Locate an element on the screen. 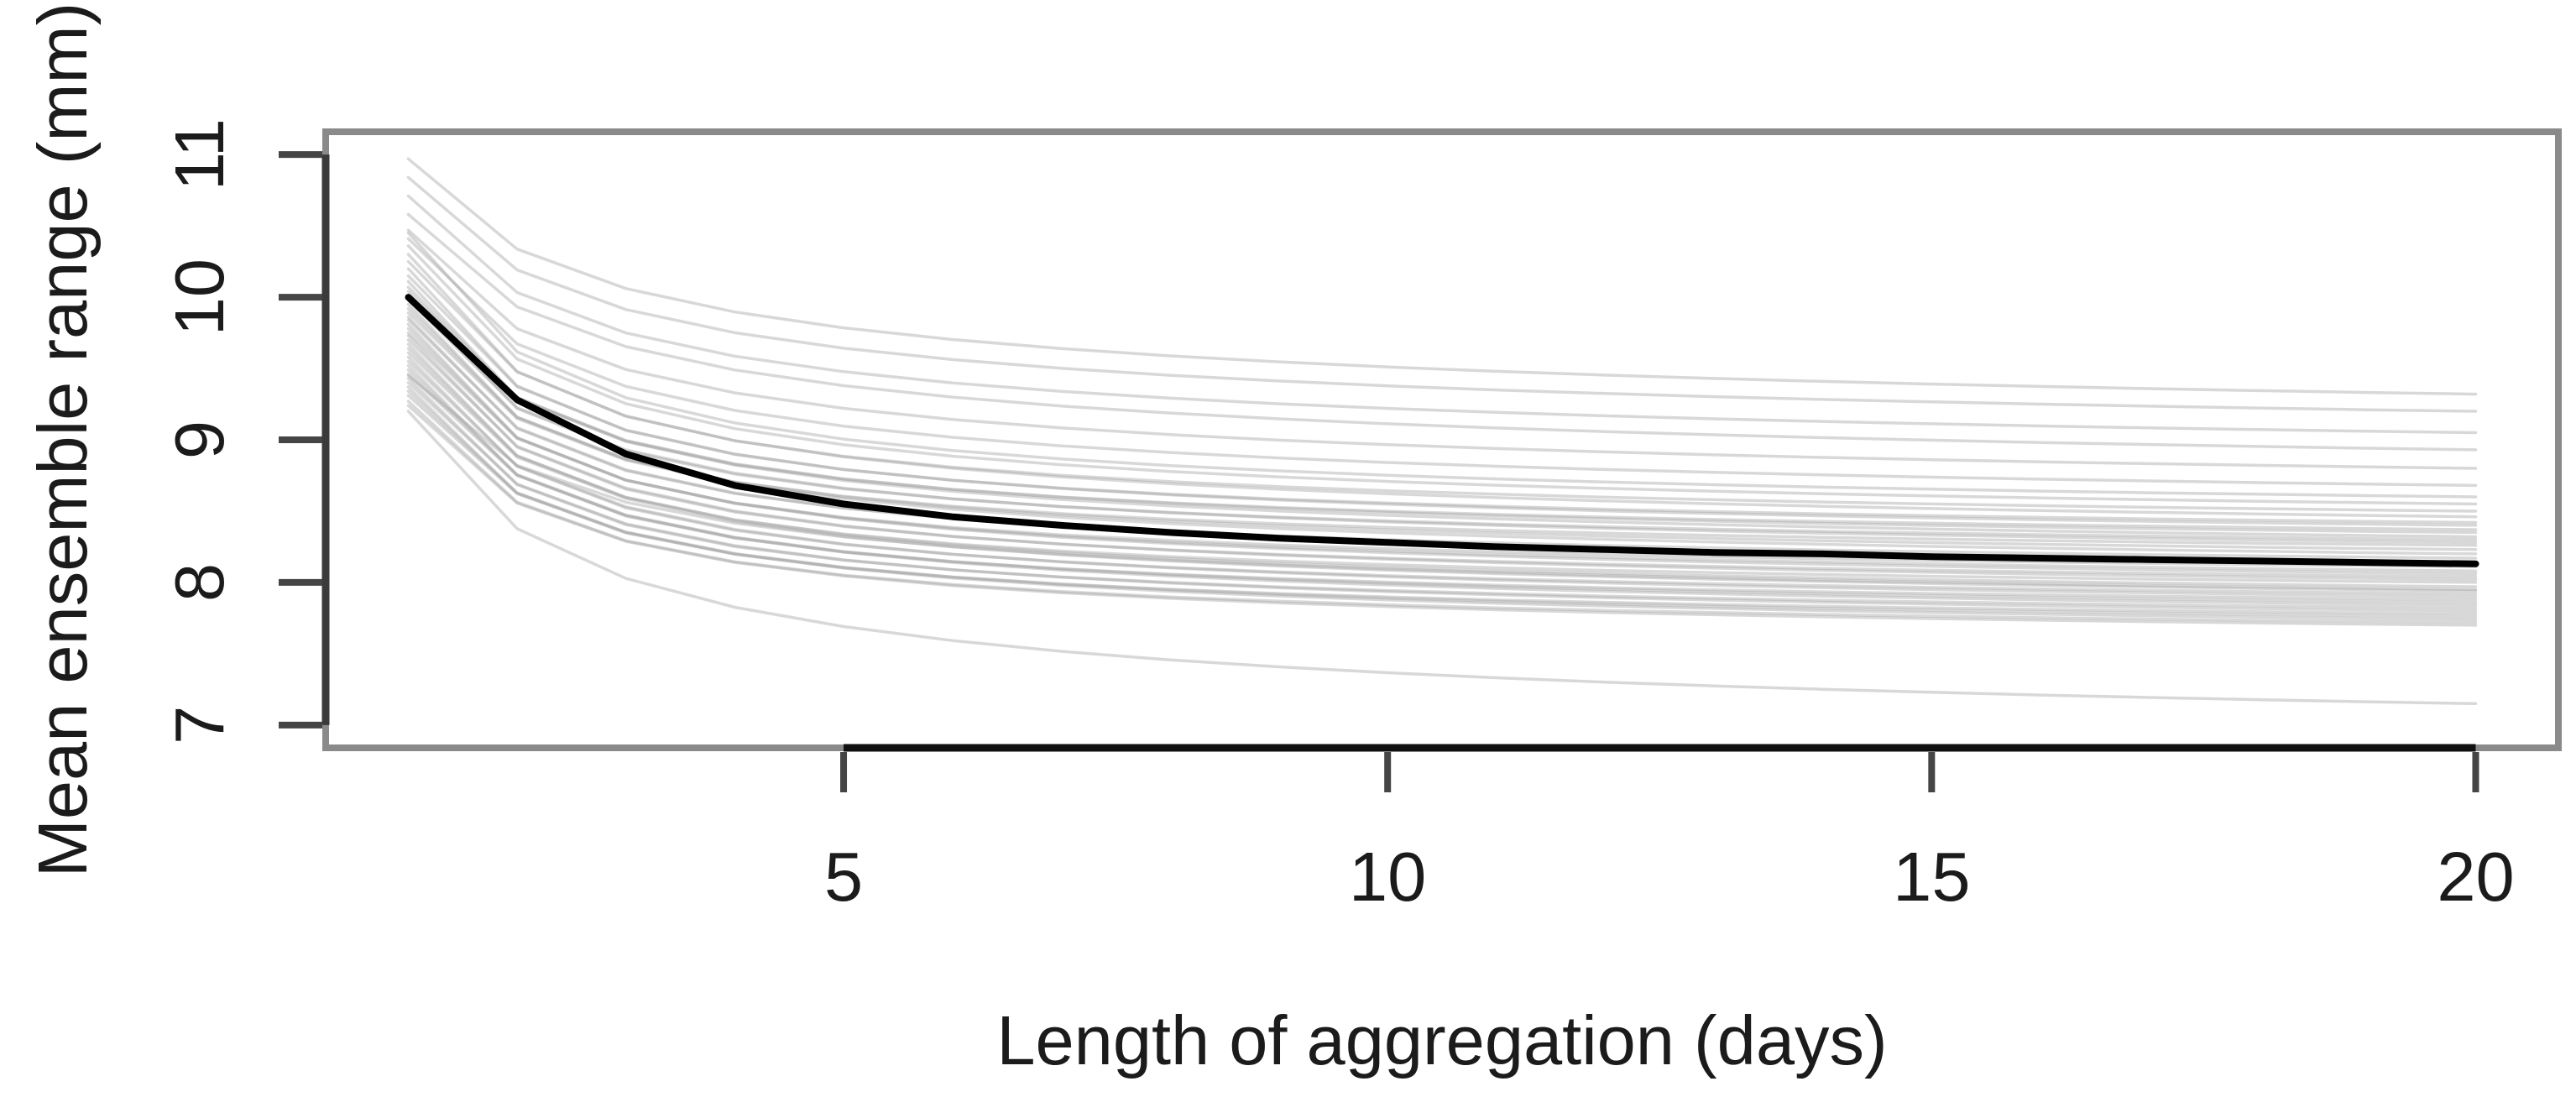 The image size is (2576, 1097). y-axis: 7 8 9 10 11 is located at coordinates (241, 431).